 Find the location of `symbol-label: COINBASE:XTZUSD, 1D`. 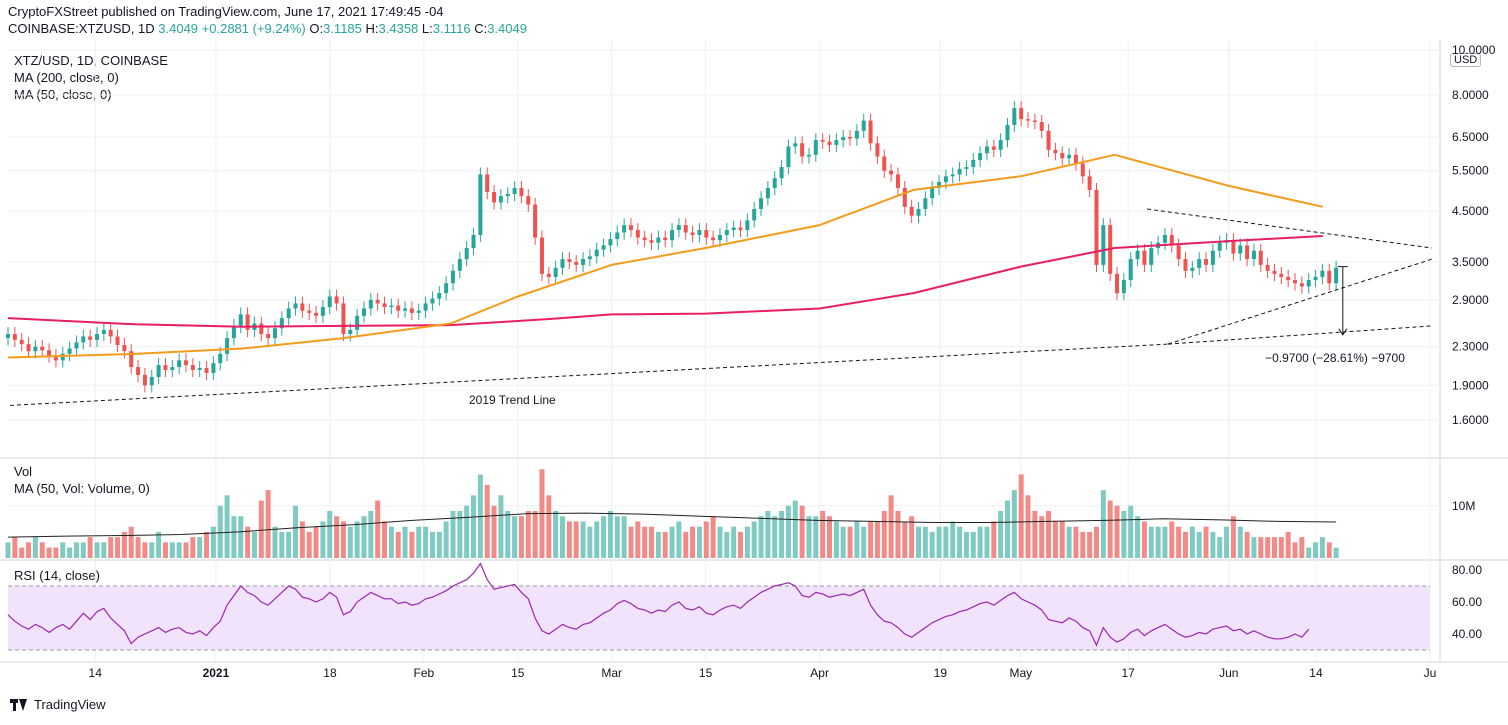

symbol-label: COINBASE:XTZUSD, 1D is located at coordinates (81, 28).